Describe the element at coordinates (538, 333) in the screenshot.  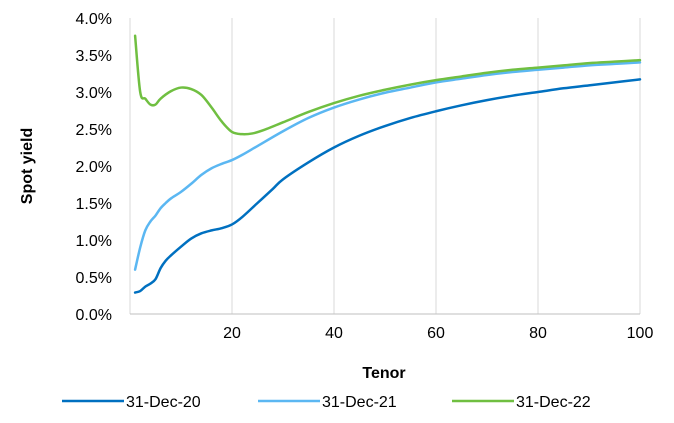
I see `x-tick-label: 80` at that location.